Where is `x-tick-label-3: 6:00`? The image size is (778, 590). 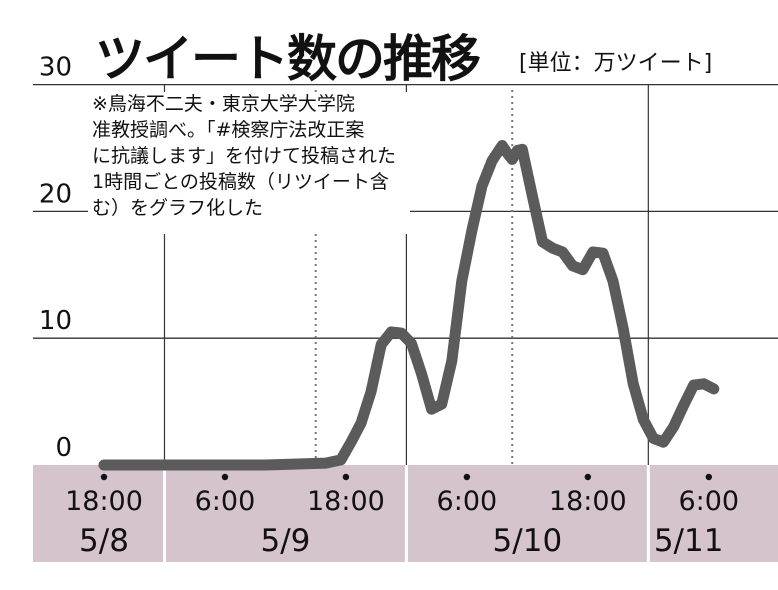 x-tick-label-3: 6:00 is located at coordinates (467, 501).